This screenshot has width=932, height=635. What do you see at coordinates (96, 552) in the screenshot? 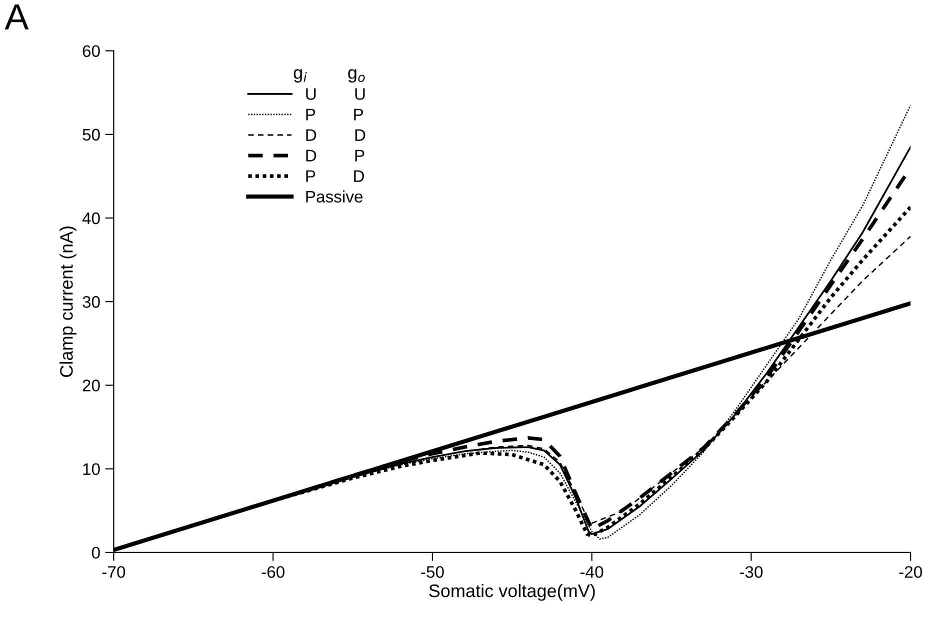
I see `y-tick-label: 0` at bounding box center [96, 552].